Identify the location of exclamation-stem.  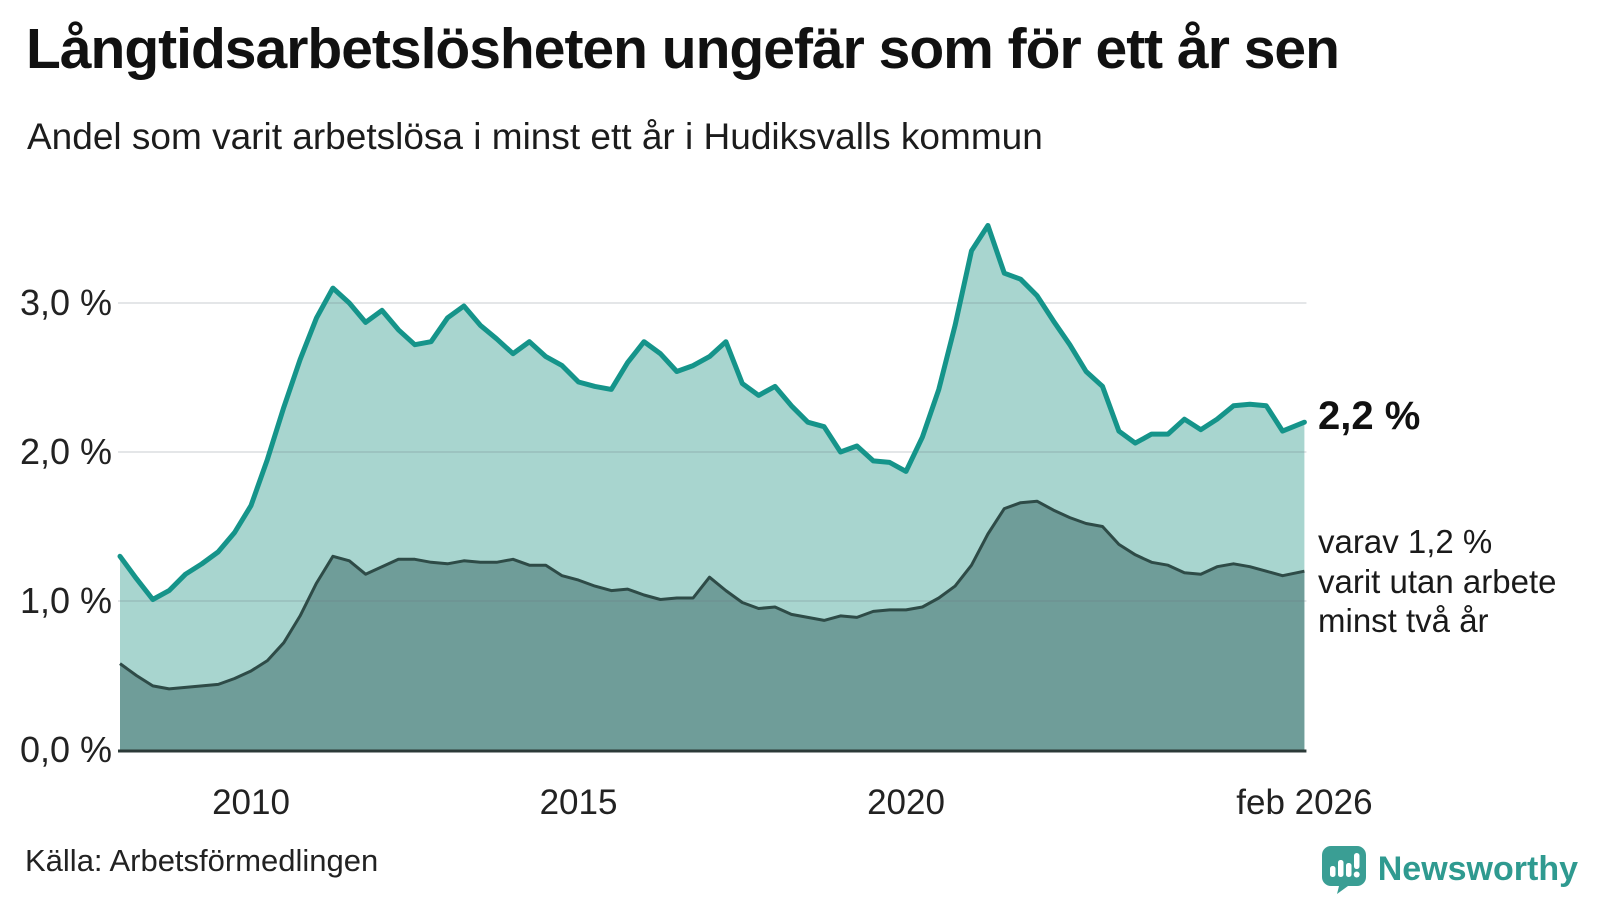
(1356, 861).